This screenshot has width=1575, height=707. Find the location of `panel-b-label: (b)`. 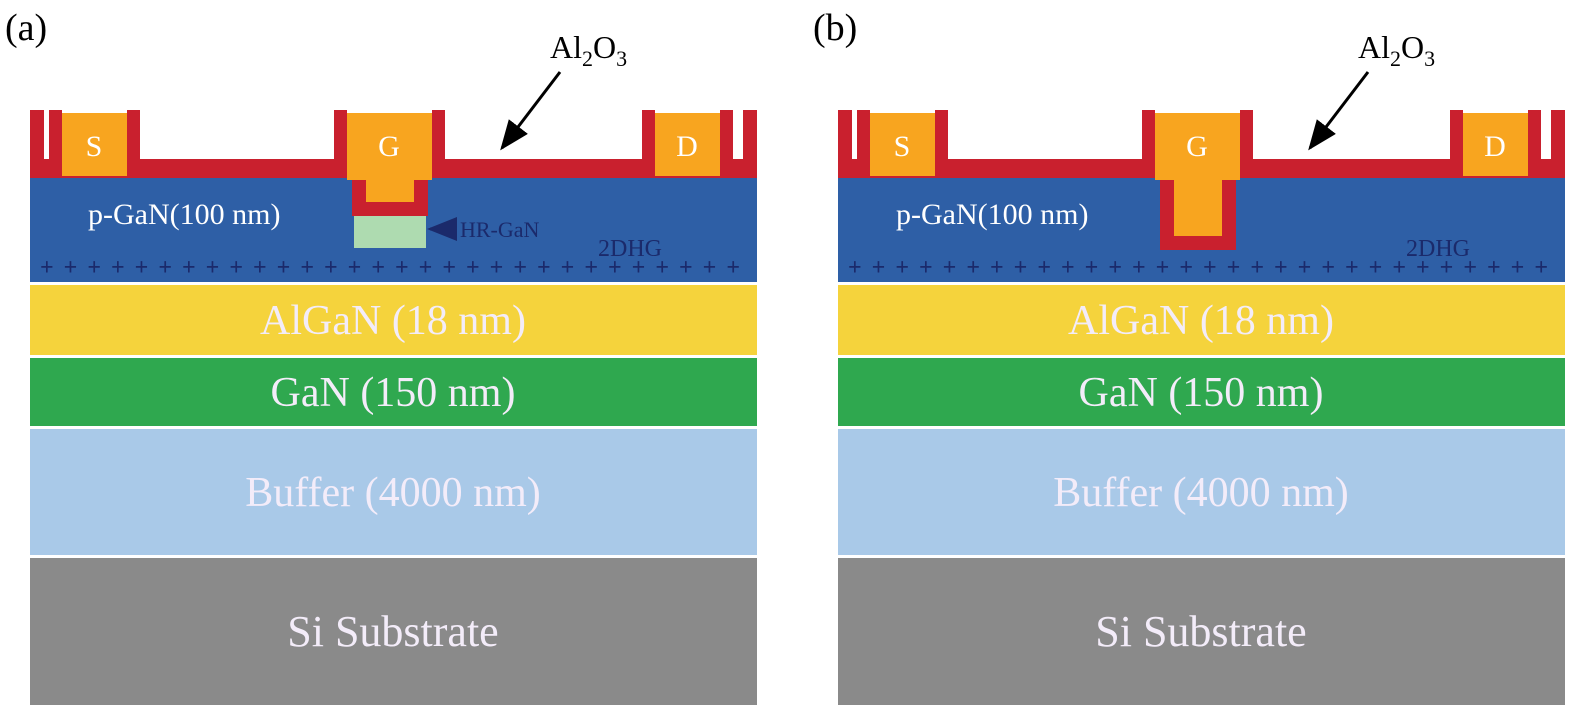

panel-b-label: (b) is located at coordinates (835, 28).